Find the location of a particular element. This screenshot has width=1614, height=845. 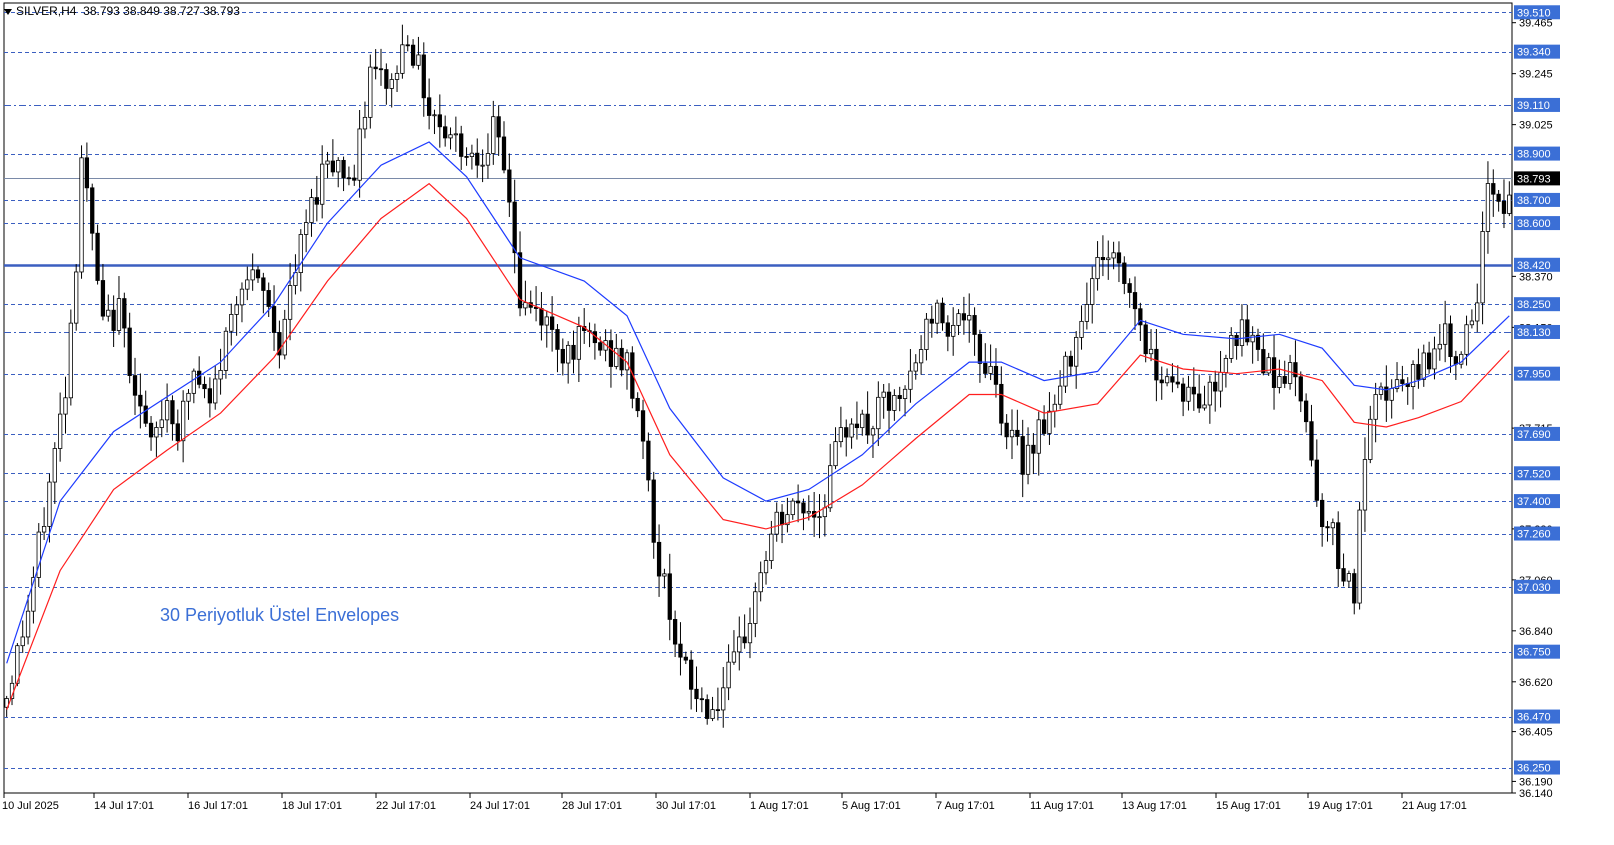

level-label: 38.600 is located at coordinates (1534, 224).